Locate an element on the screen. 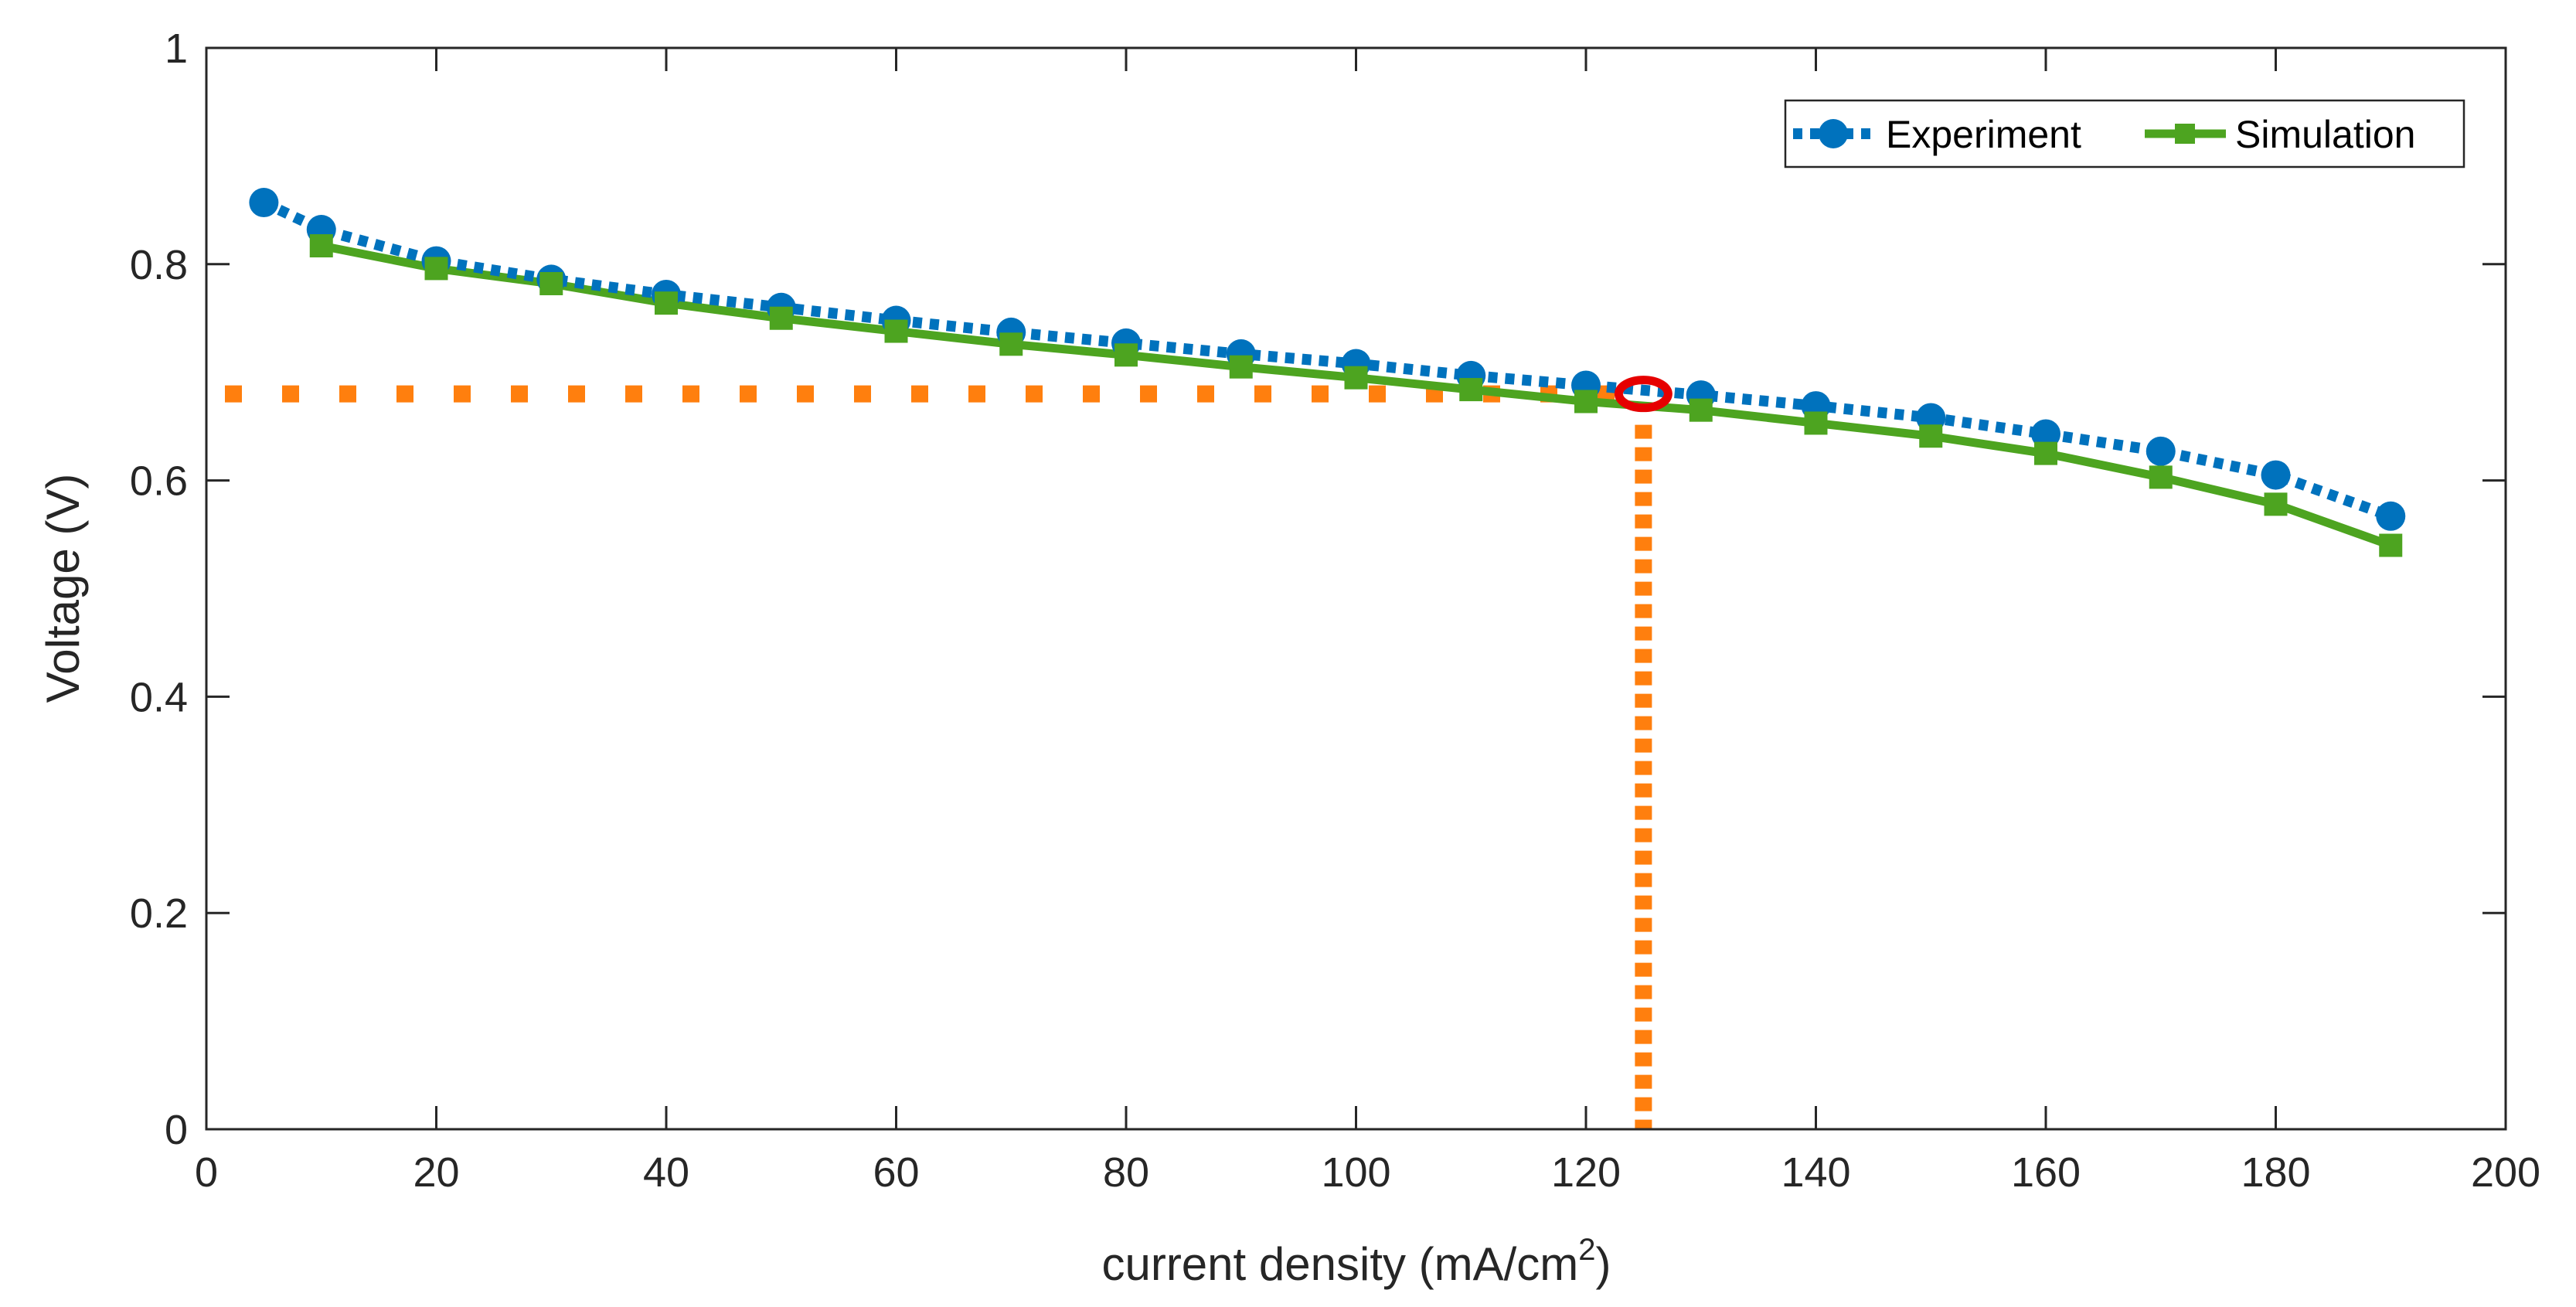 The width and height of the screenshot is (2576, 1307). y-tick-label: 0.8 is located at coordinates (159, 265).